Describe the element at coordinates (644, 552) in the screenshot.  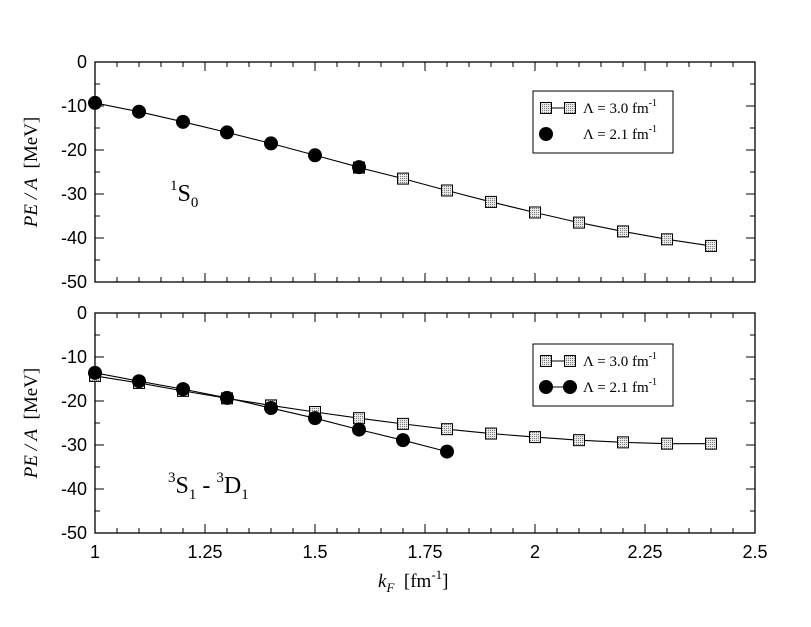
I see `x-tick-label: 2.25` at that location.